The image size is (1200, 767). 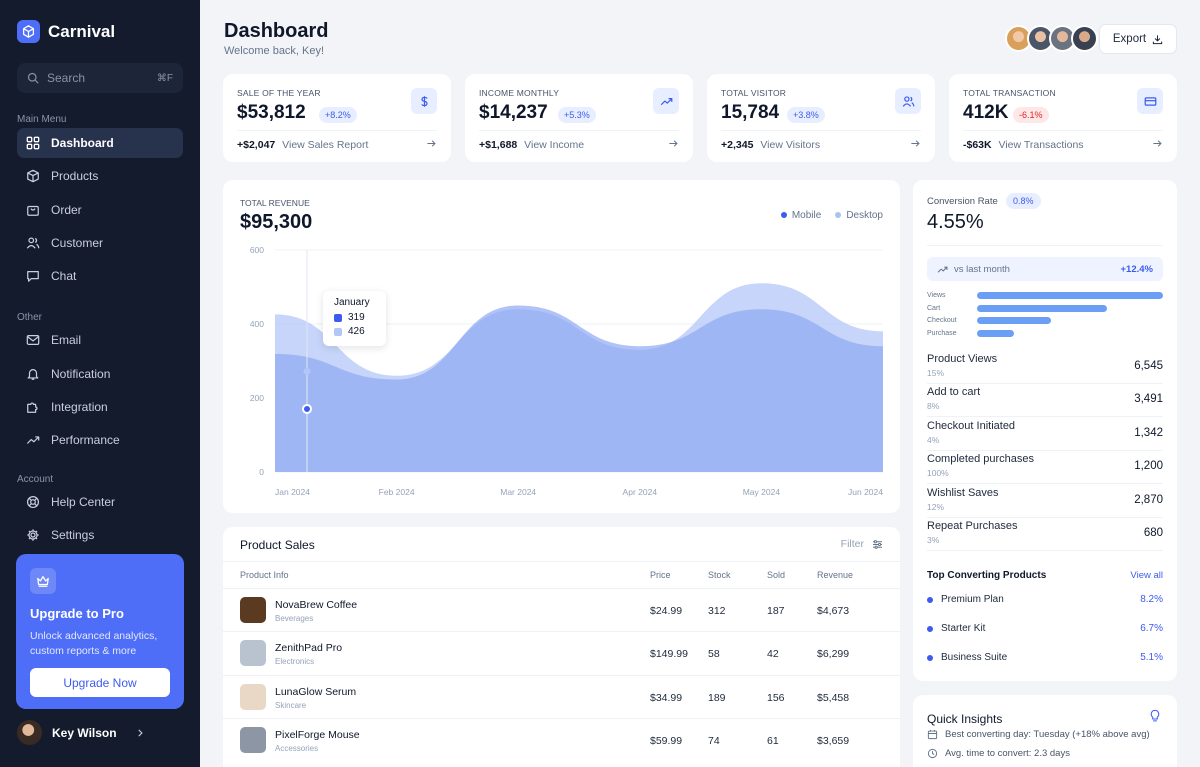 I want to click on cell-stock: 74, so click(x=714, y=741).